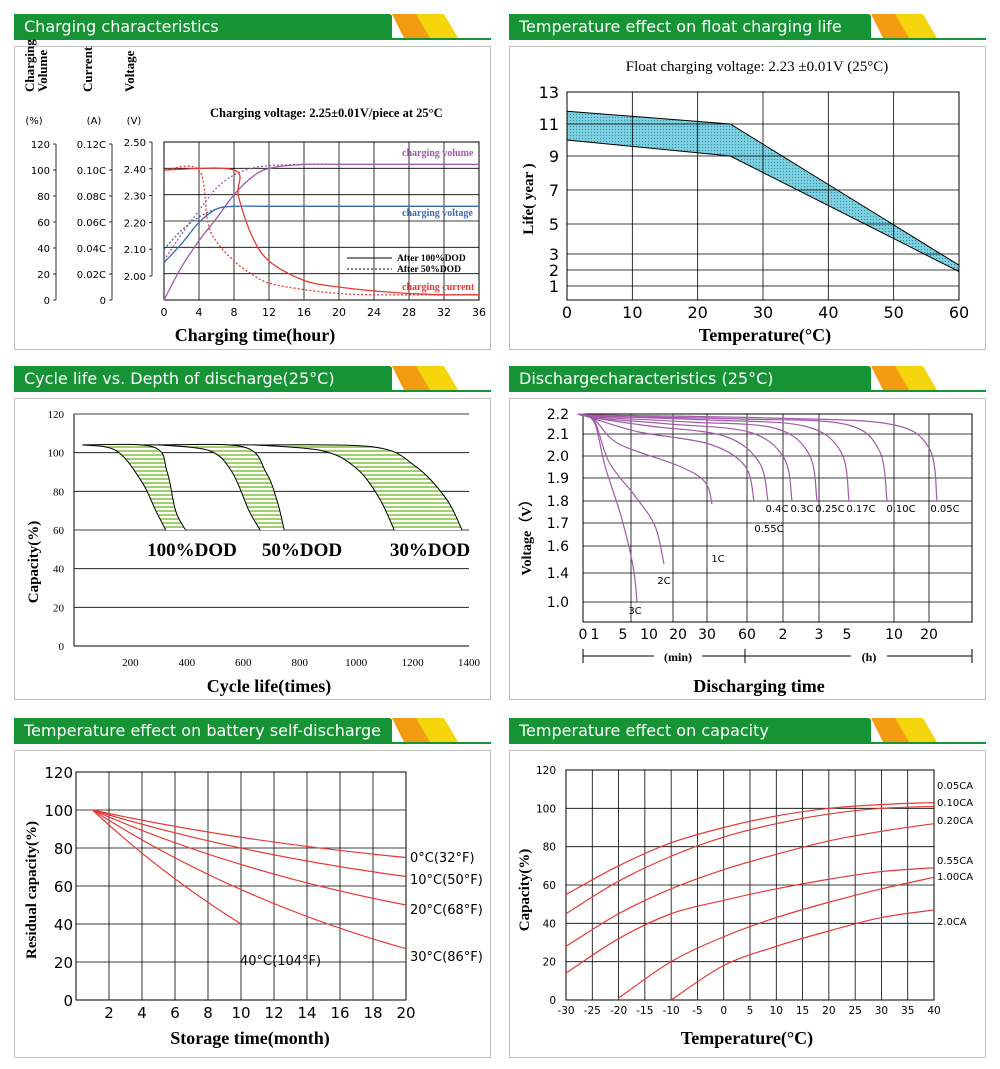 Image resolution: width=1000 pixels, height=1069 pixels. I want to click on panel-header: Temperature effect on capacity, so click(747, 731).